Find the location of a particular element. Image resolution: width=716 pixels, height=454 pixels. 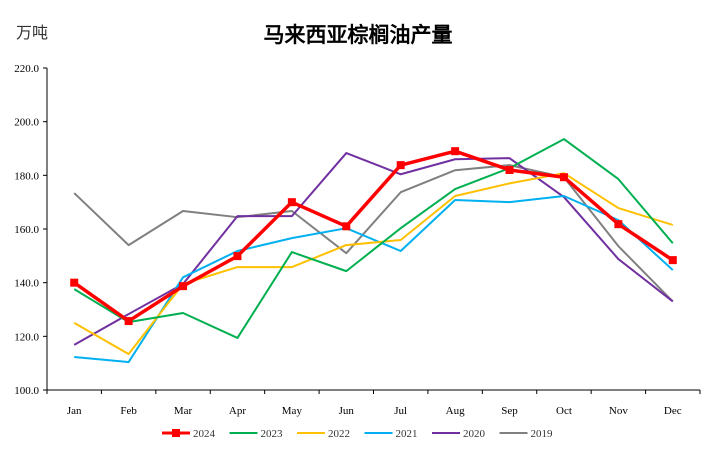

data-point-2024-Jul is located at coordinates (400, 165).